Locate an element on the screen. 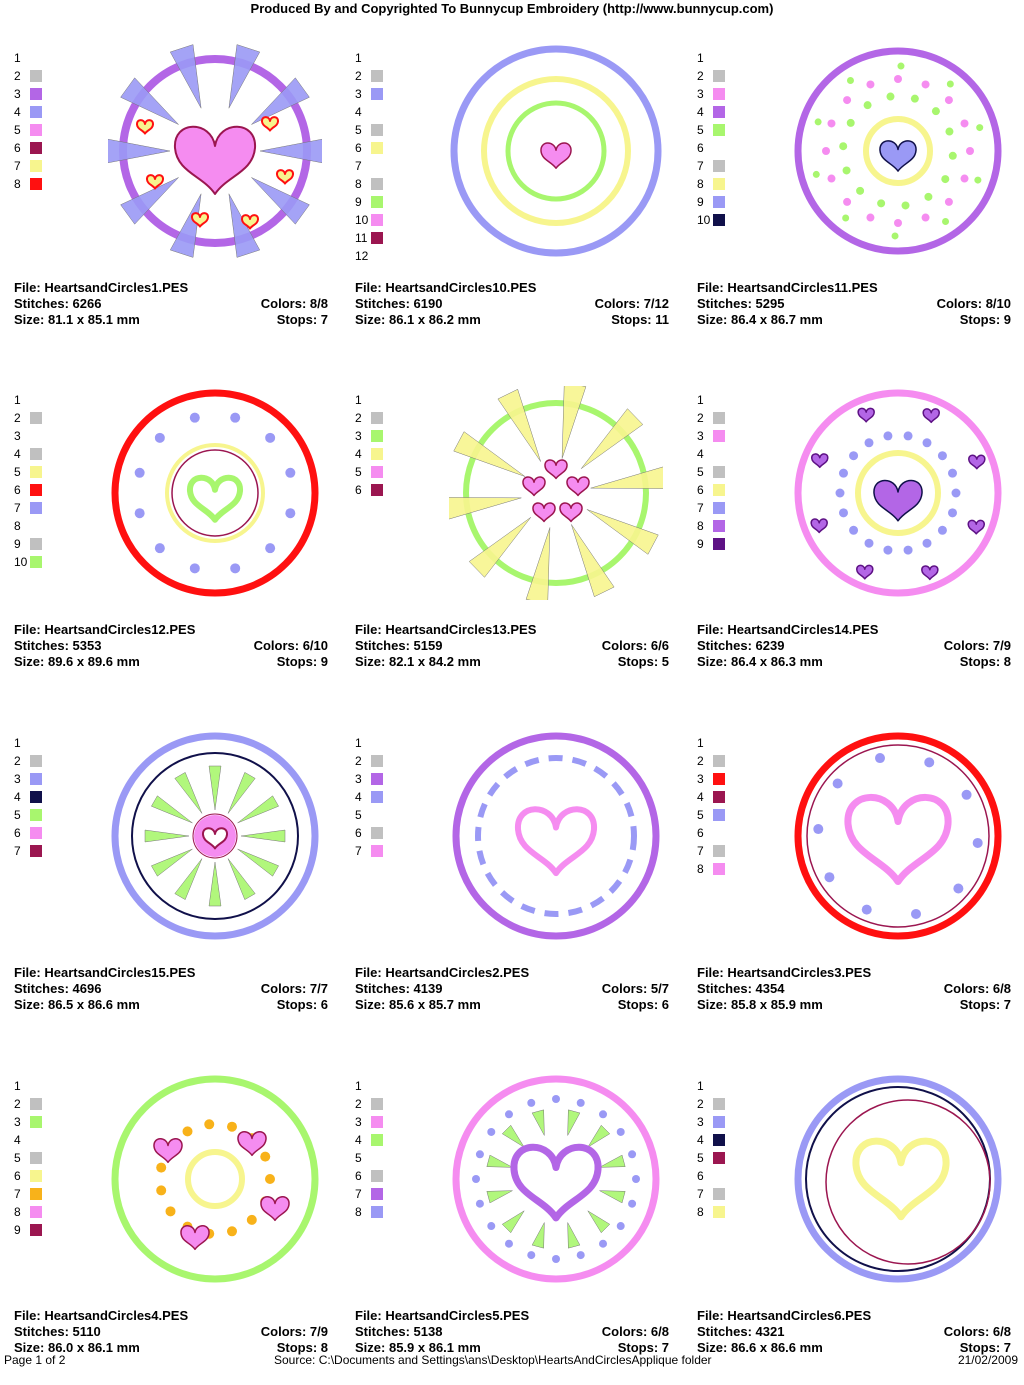 The width and height of the screenshot is (1024, 1385). colors: Colors: 7/7 is located at coordinates (294, 989).